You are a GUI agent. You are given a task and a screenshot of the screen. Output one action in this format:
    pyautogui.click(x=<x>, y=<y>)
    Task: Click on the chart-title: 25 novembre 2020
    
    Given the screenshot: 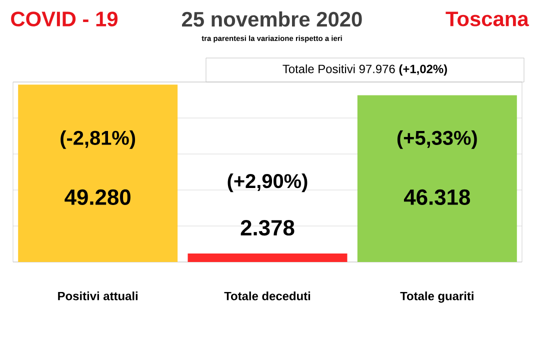 What is the action you would take?
    pyautogui.click(x=272, y=19)
    